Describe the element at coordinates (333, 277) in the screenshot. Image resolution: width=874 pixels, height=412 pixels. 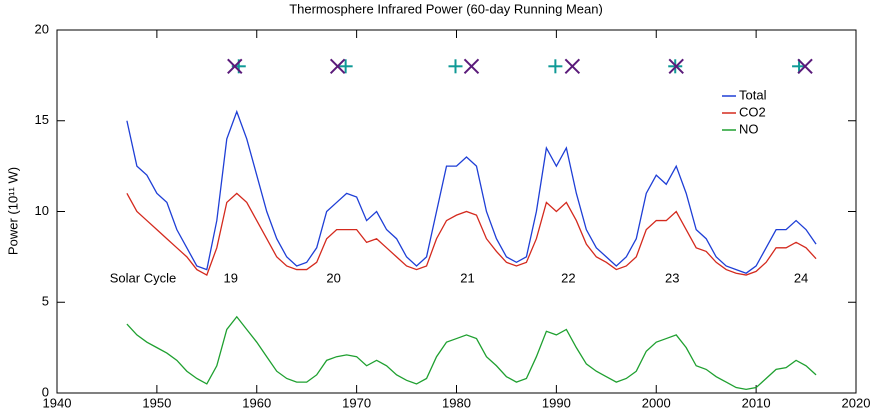
I see `cycle-label: 20` at that location.